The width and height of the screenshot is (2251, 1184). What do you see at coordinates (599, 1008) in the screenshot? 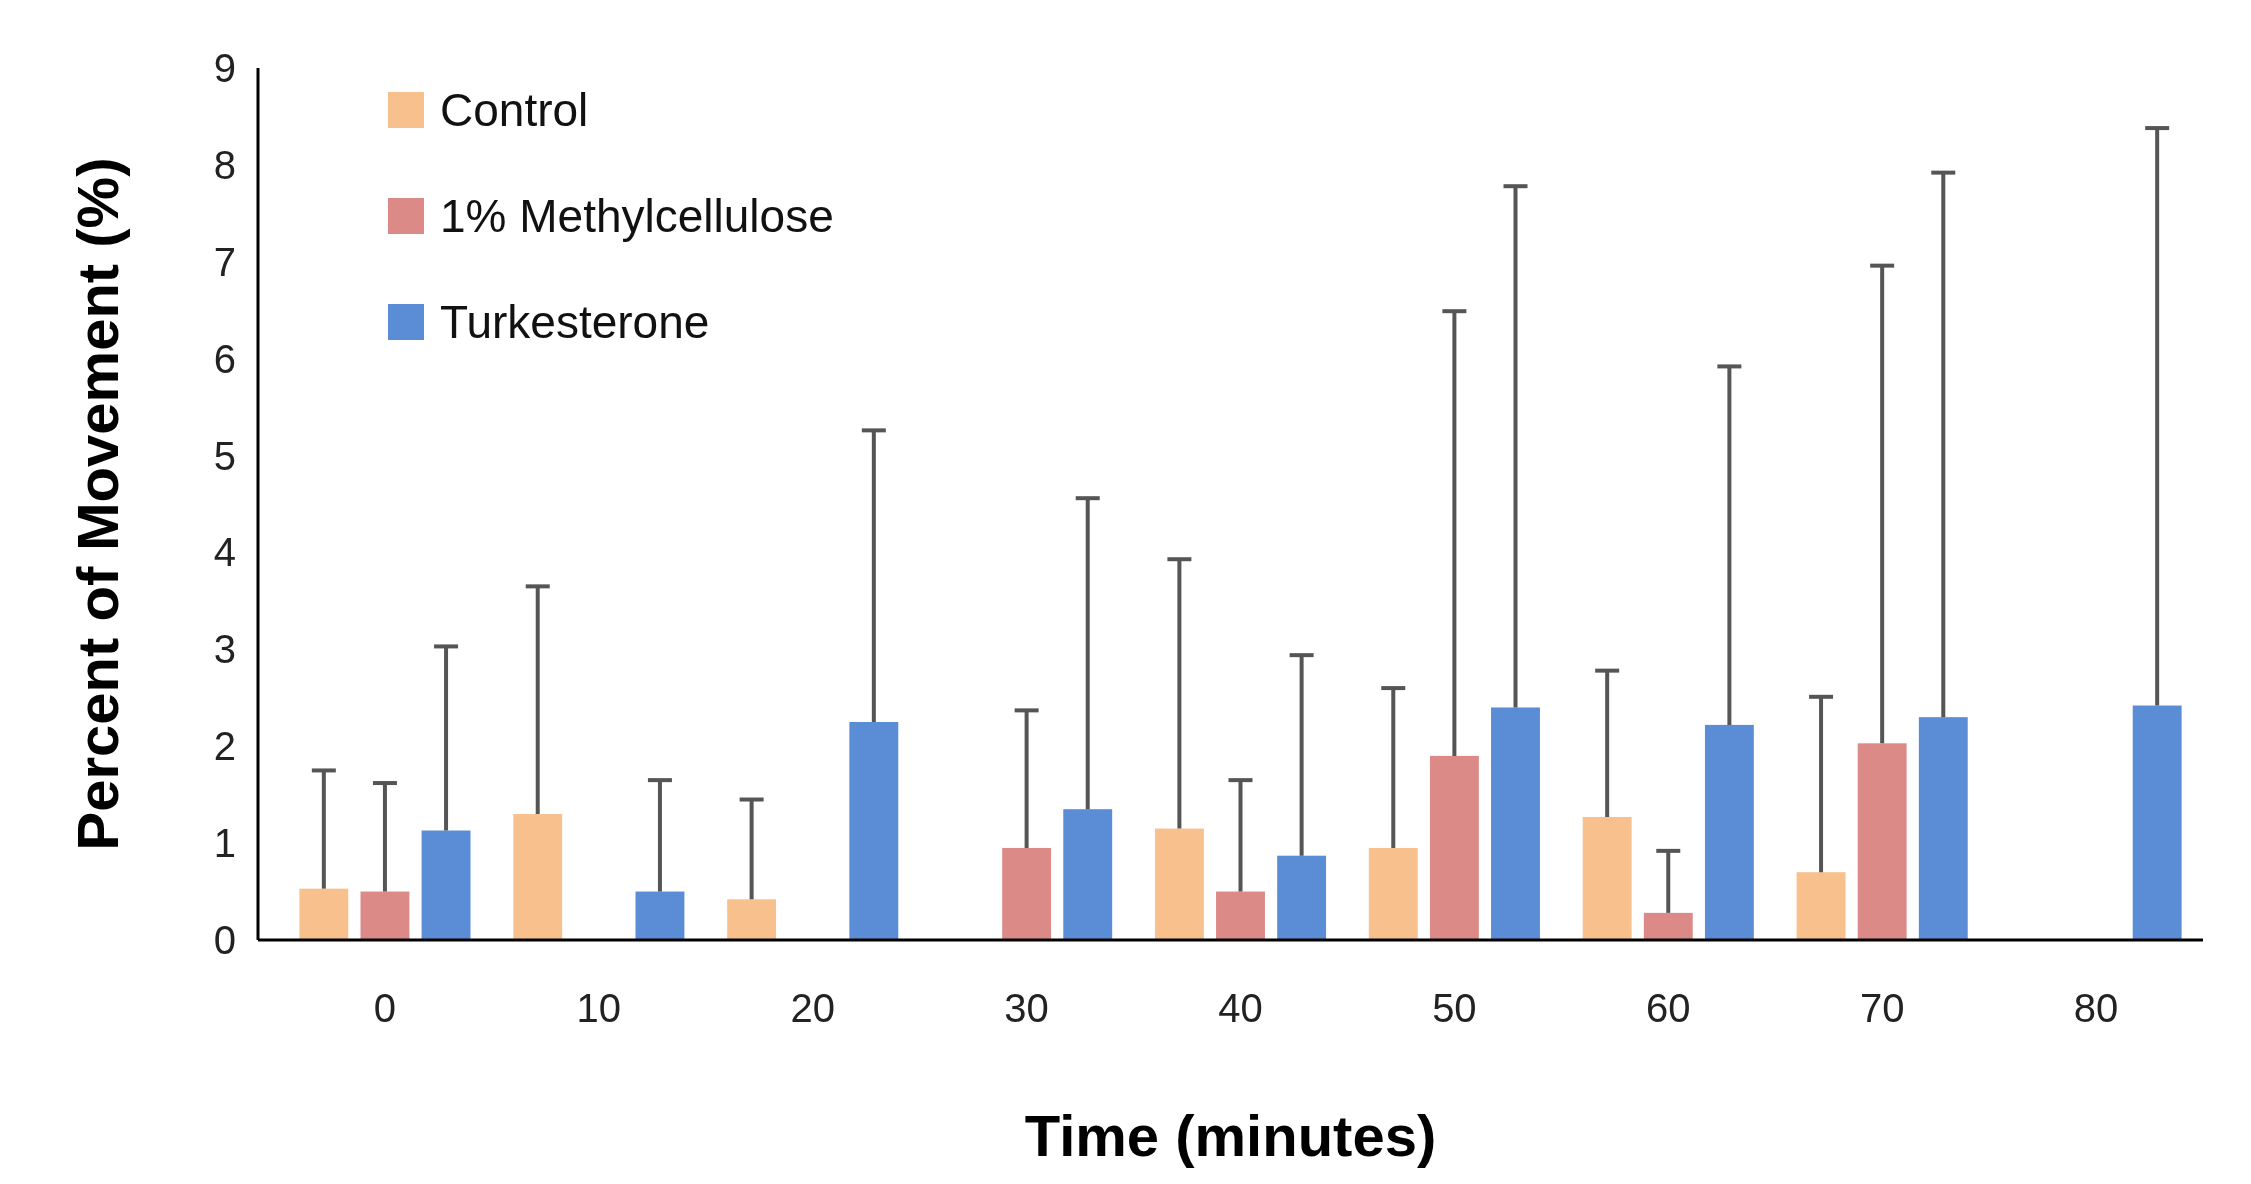
I see `x-tick-label: 10` at bounding box center [599, 1008].